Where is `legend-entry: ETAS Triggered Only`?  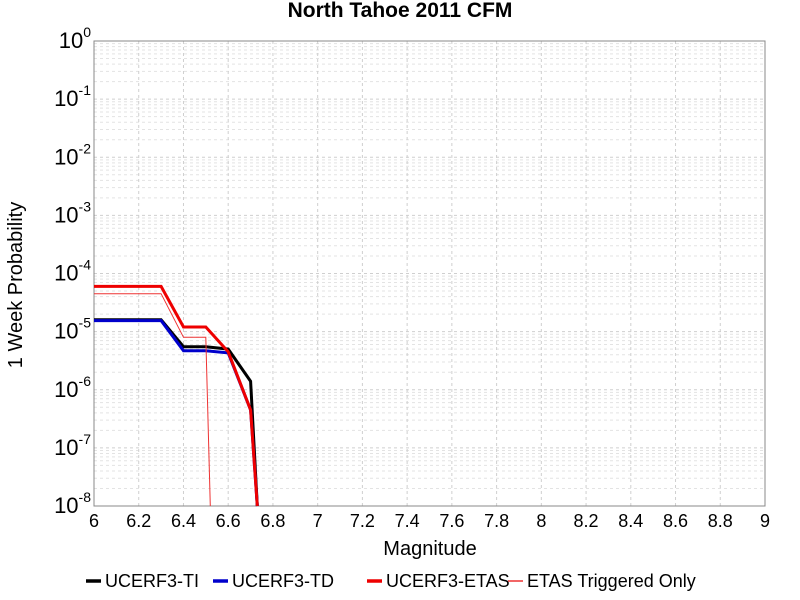 legend-entry: ETAS Triggered Only is located at coordinates (611, 581).